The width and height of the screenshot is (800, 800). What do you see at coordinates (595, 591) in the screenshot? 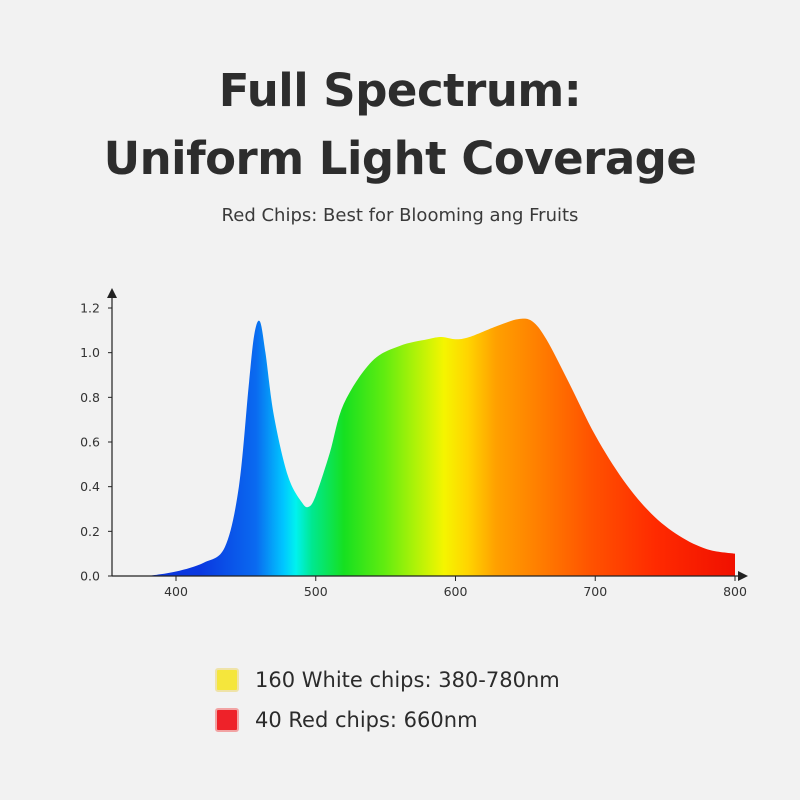
I see `x-tick-label: 700` at bounding box center [595, 591].